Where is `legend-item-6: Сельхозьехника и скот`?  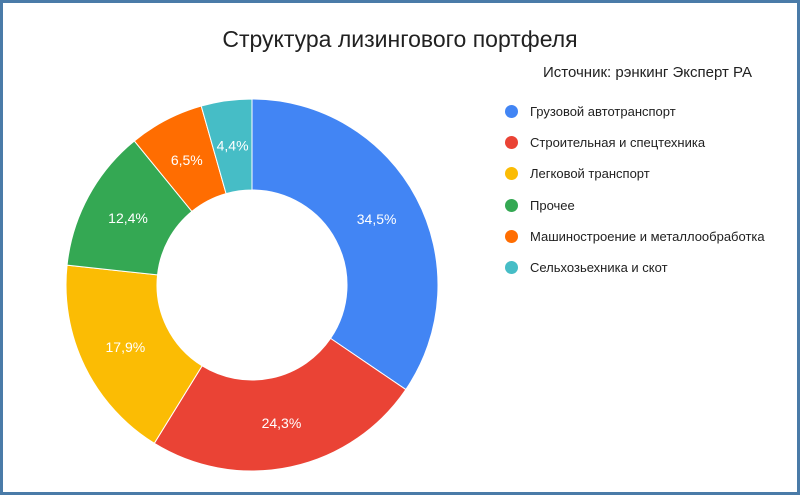 legend-item-6: Сельхозьехника и скот is located at coordinates (635, 267).